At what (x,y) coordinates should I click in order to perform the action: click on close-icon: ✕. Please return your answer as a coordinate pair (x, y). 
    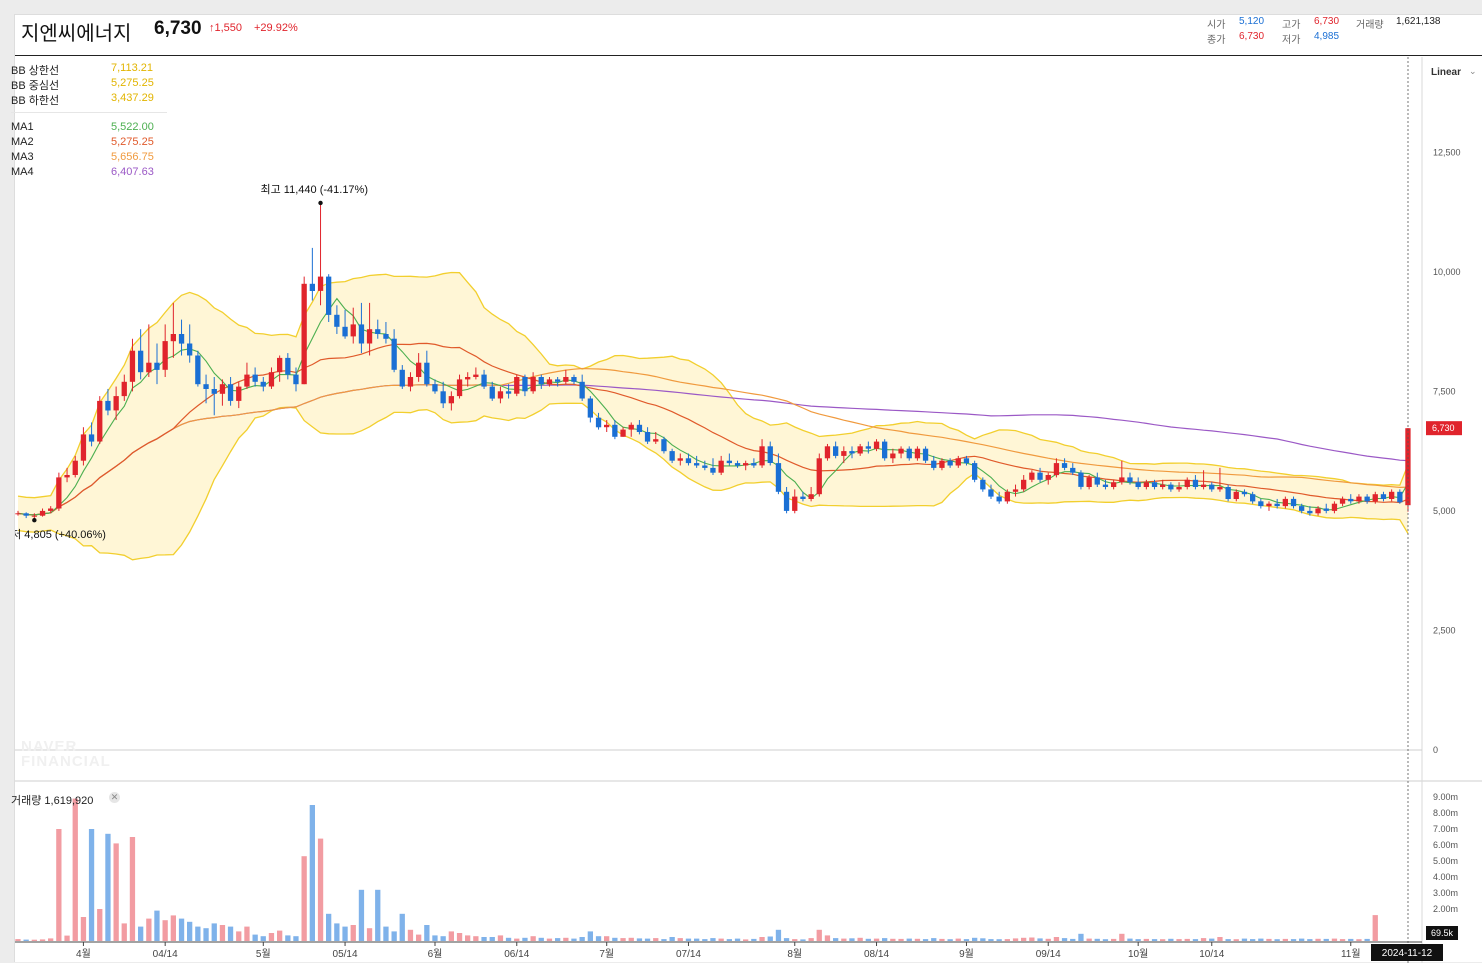
    Looking at the image, I should click on (114, 797).